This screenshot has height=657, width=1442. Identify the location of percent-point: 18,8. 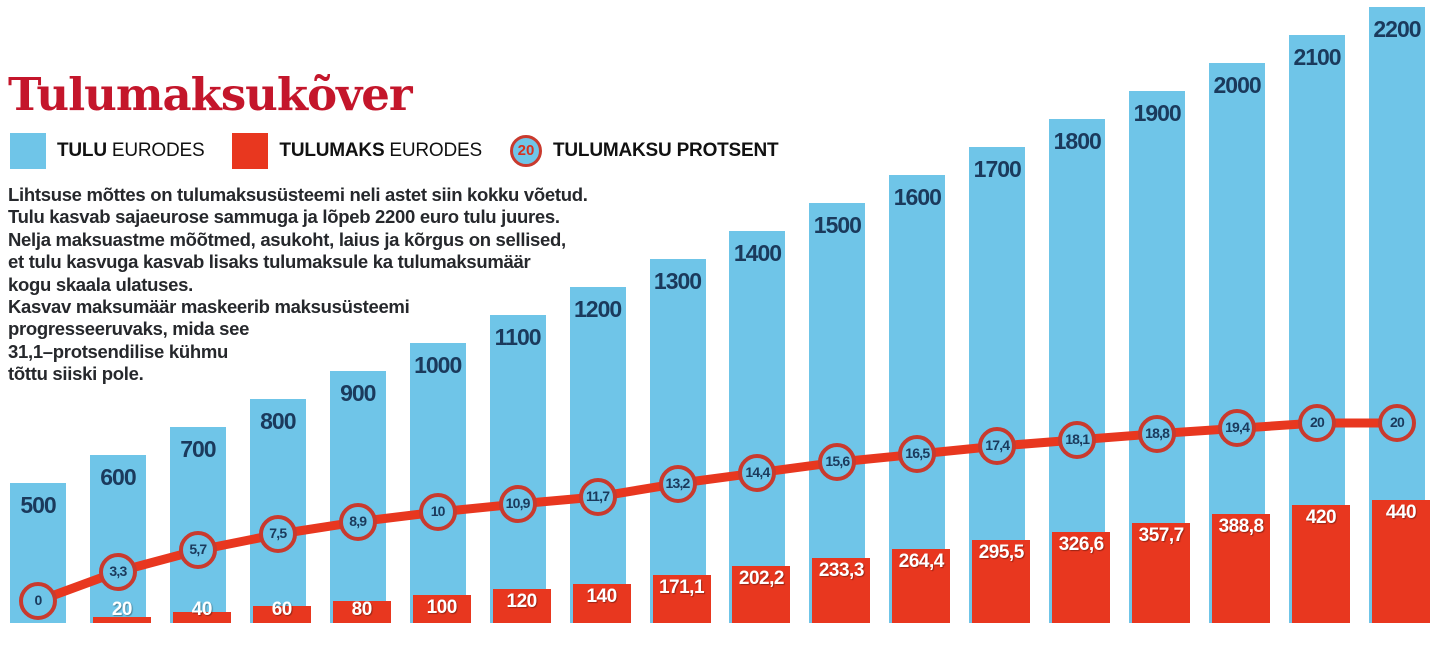
(1157, 433).